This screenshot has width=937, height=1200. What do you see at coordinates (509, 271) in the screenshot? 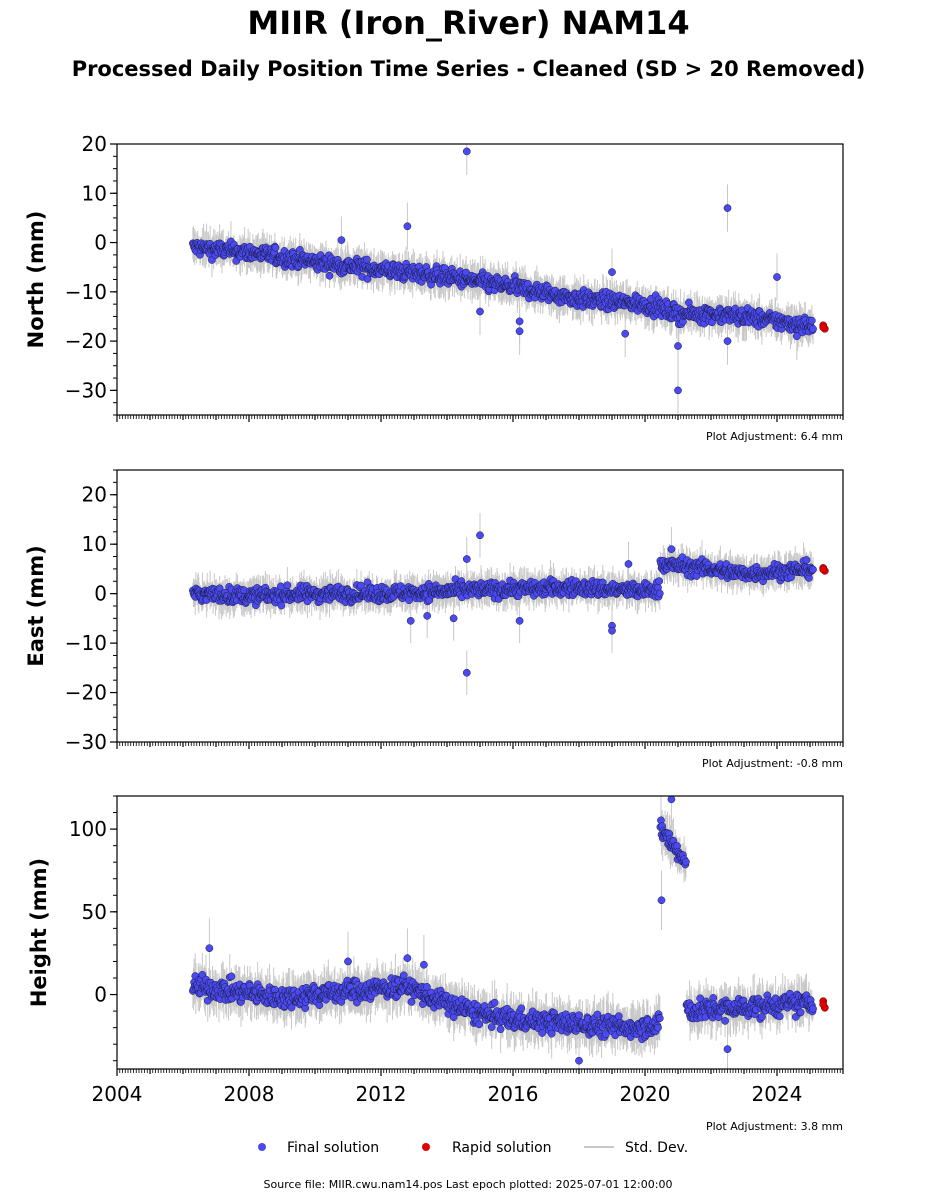
I see `north-final-points` at bounding box center [509, 271].